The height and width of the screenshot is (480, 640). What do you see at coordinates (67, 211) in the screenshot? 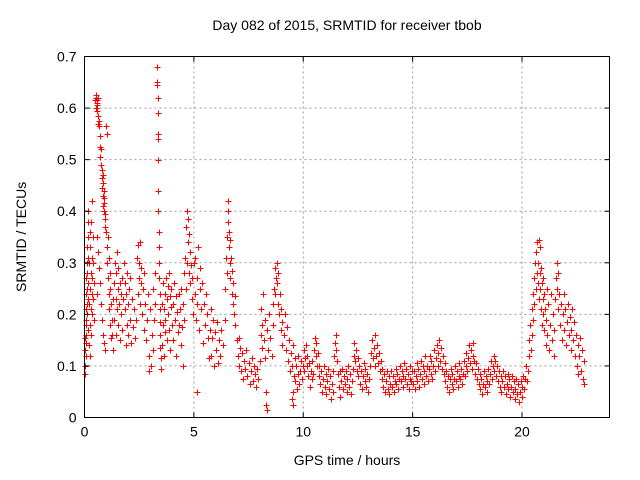
I see `y-tick-label: 0.4` at bounding box center [67, 211].